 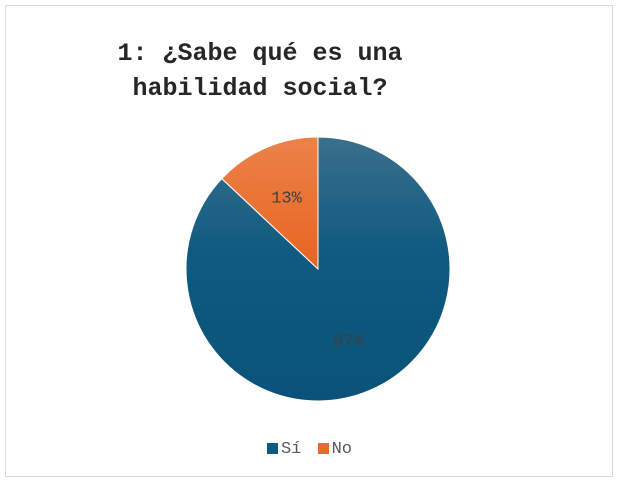 What do you see at coordinates (260, 53) in the screenshot?
I see `chart-title-line-1: 1: ¿Sabe qué es una` at bounding box center [260, 53].